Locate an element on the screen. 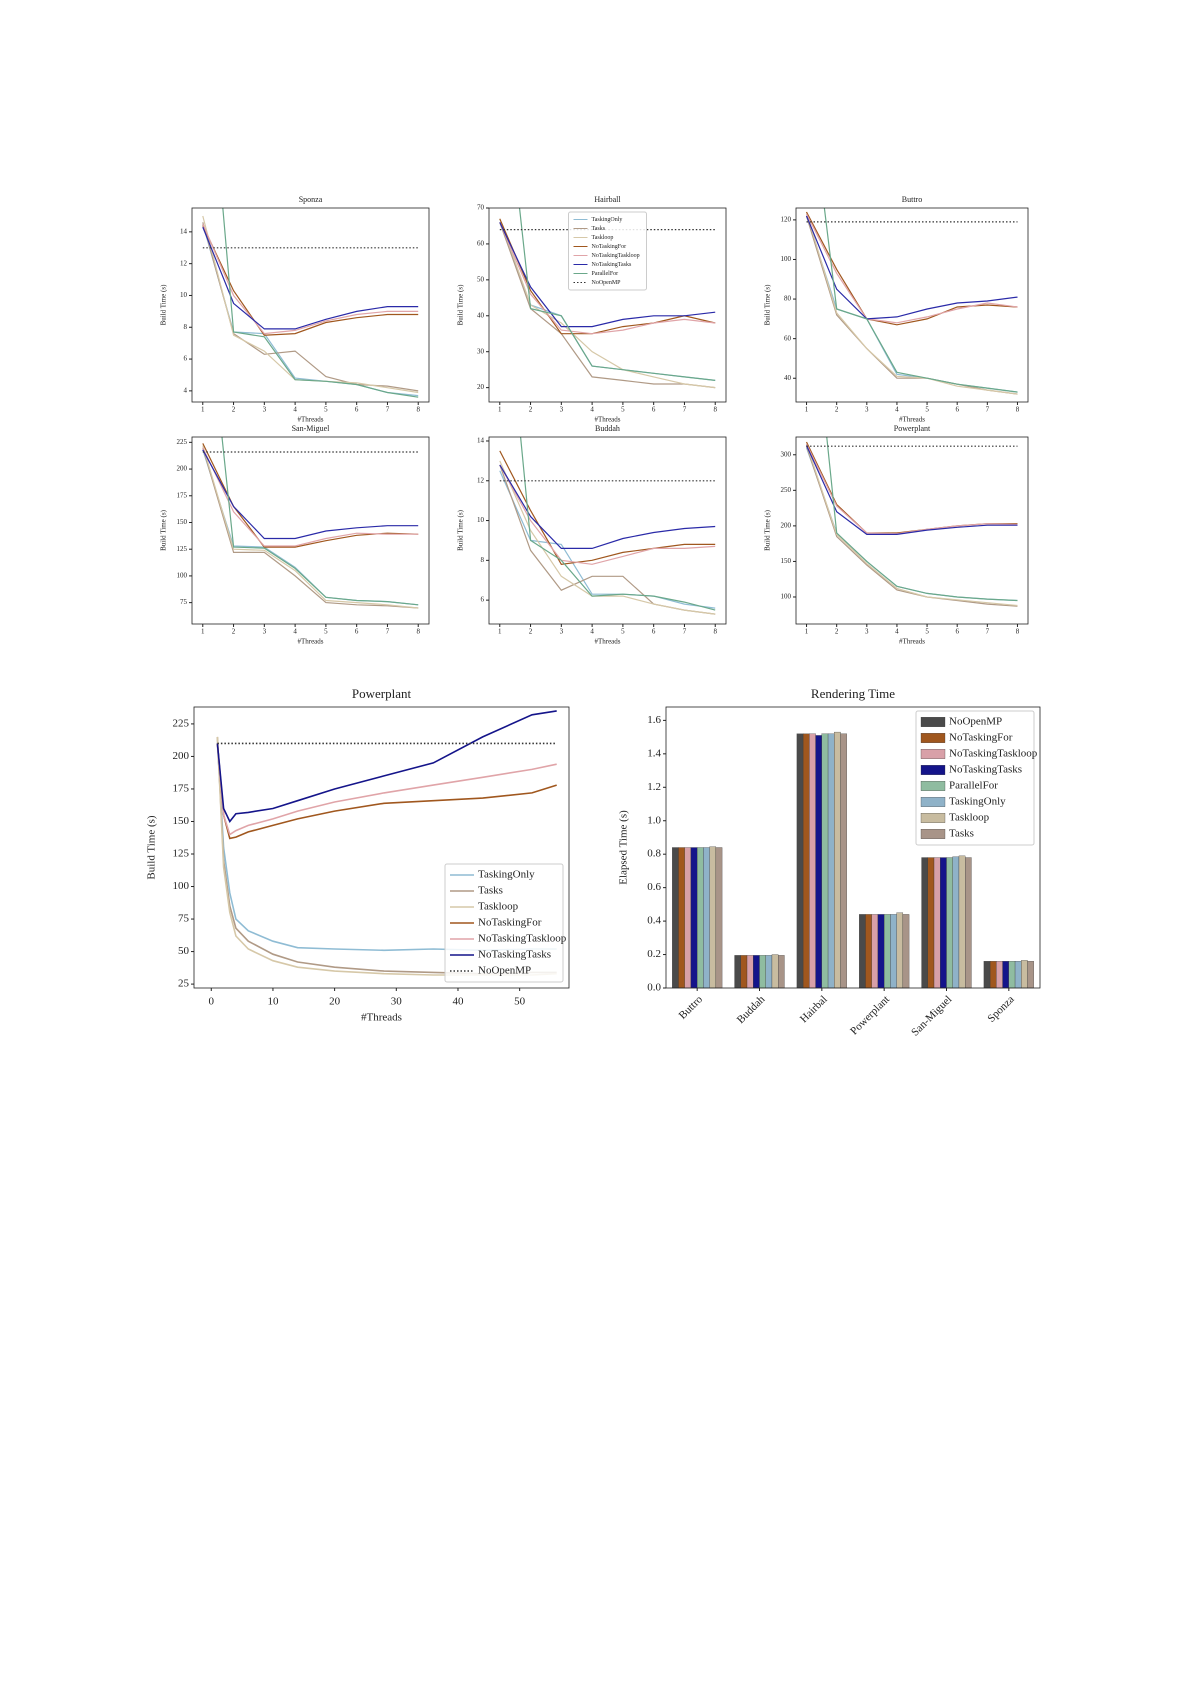 The image size is (1191, 1684). y-tick-label: 175 is located at coordinates (182, 495).